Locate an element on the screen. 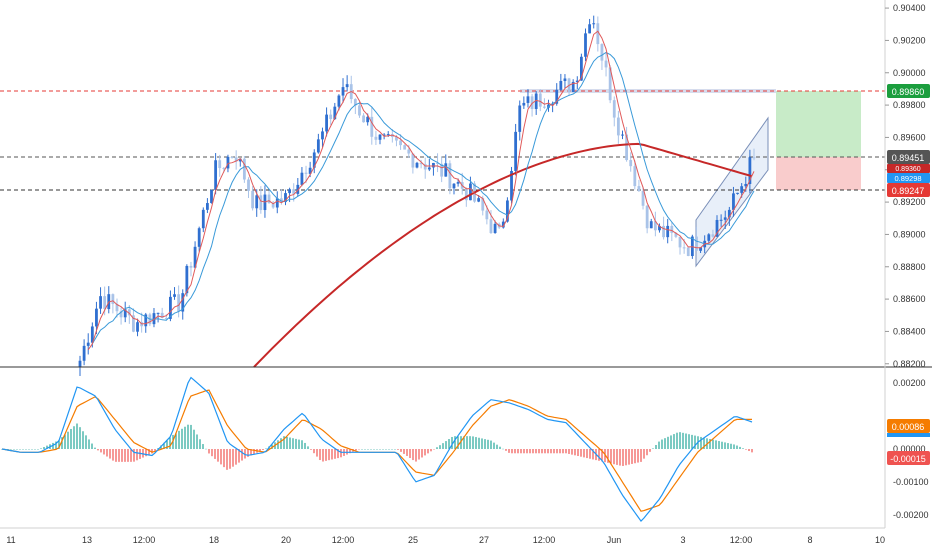 The width and height of the screenshot is (932, 555). price-tick-label: 0.90200 is located at coordinates (909, 40).